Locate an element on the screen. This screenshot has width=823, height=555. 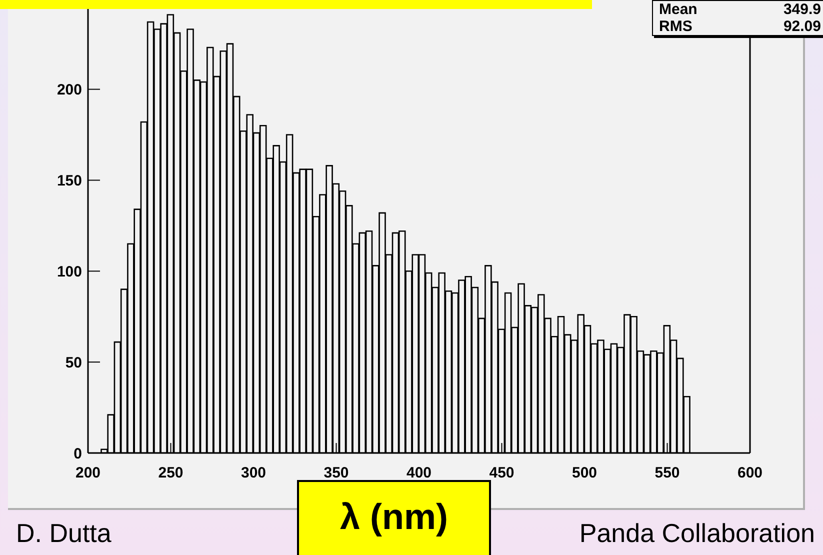
y-tick-label: 0 is located at coordinates (78, 453).